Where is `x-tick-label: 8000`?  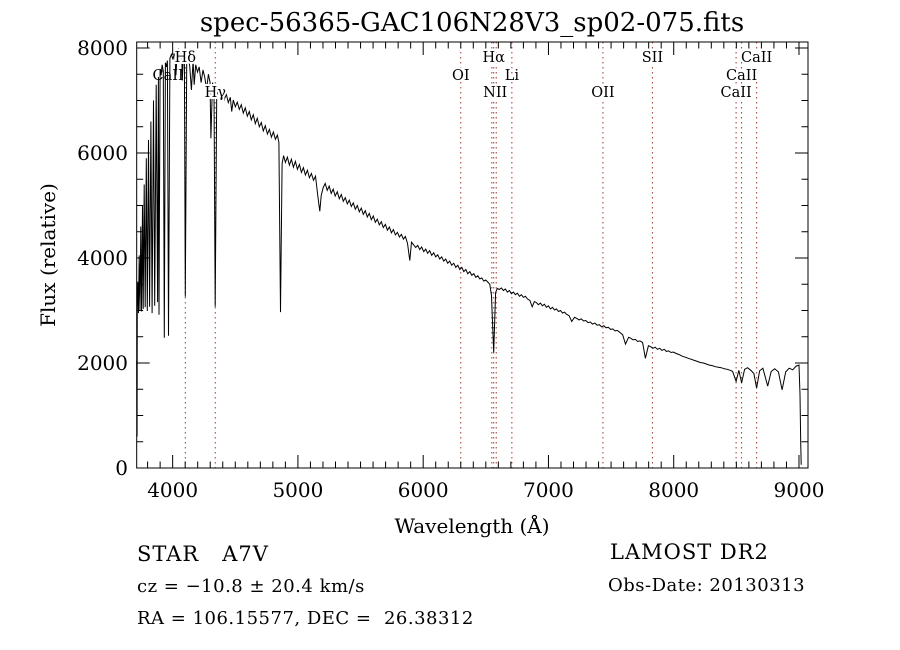
x-tick-label: 8000 is located at coordinates (673, 490).